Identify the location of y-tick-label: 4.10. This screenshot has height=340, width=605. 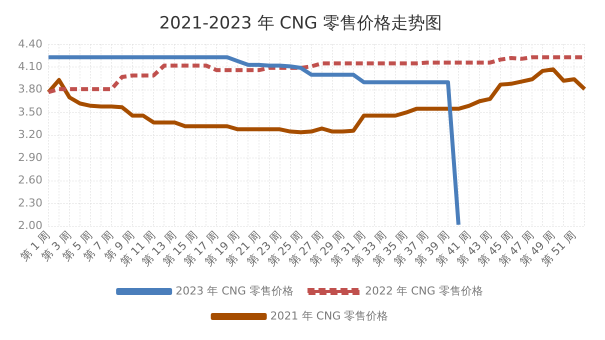
(30, 66).